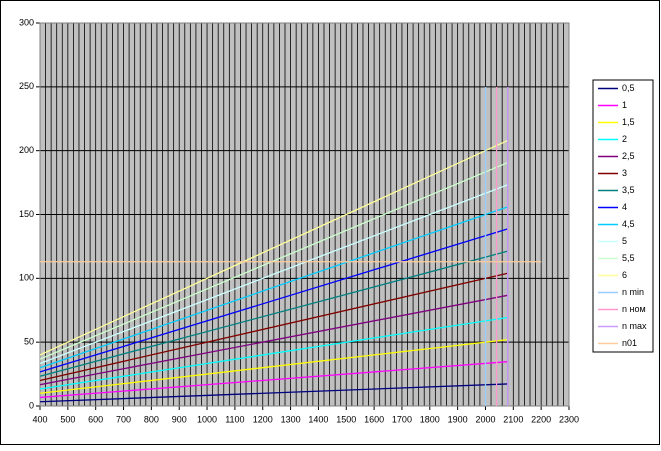 The image size is (661, 451). What do you see at coordinates (402, 419) in the screenshot?
I see `x-tick-label: 1700` at bounding box center [402, 419].